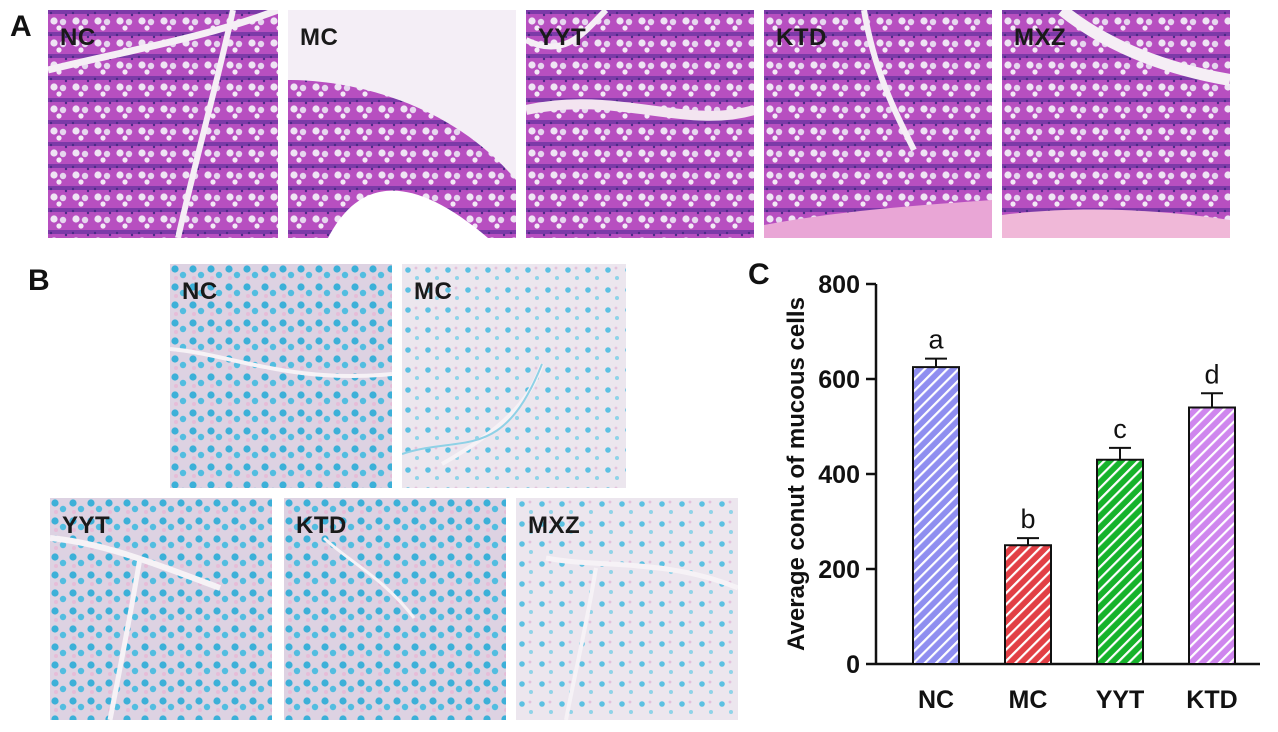 Image resolution: width=1278 pixels, height=732 pixels. I want to click on he-micrograph-ktd: KTD, so click(878, 124).